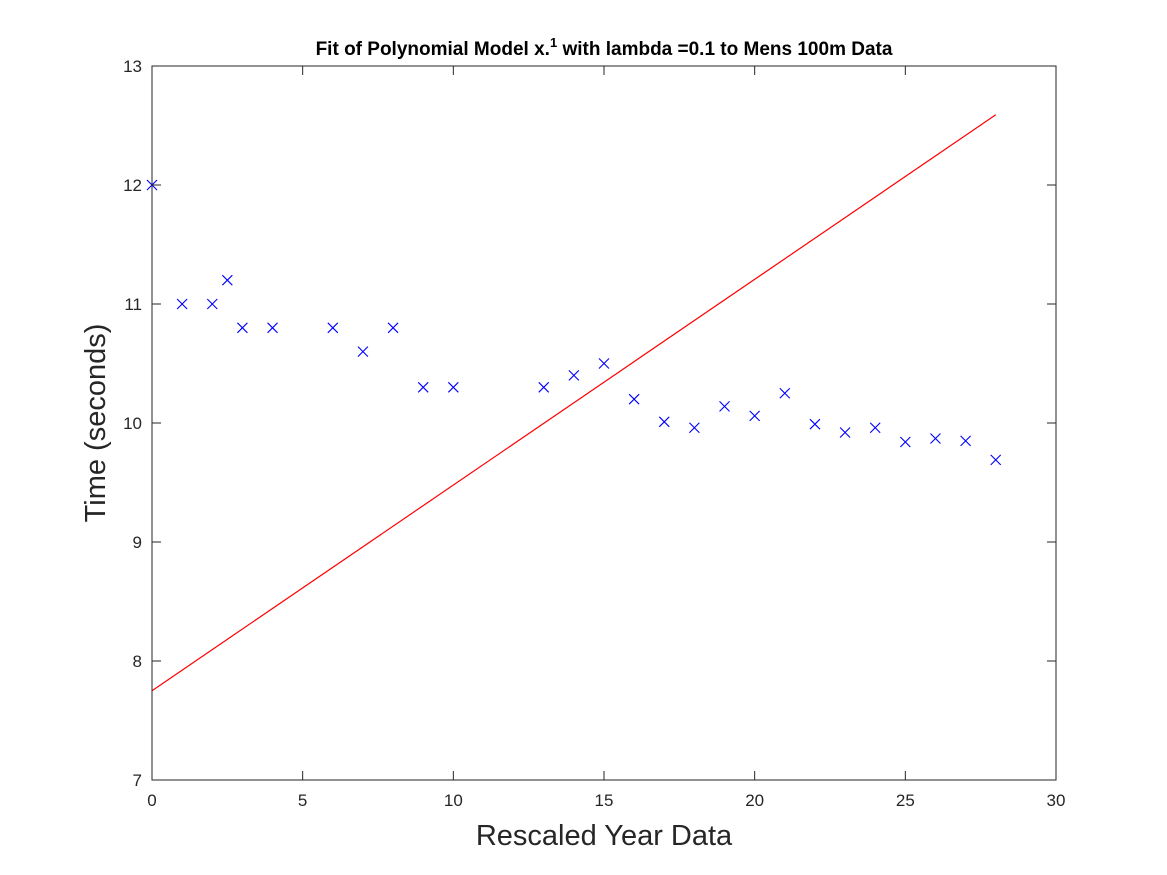 The image size is (1167, 875). What do you see at coordinates (151, 800) in the screenshot?
I see `x-tick-label: 0` at bounding box center [151, 800].